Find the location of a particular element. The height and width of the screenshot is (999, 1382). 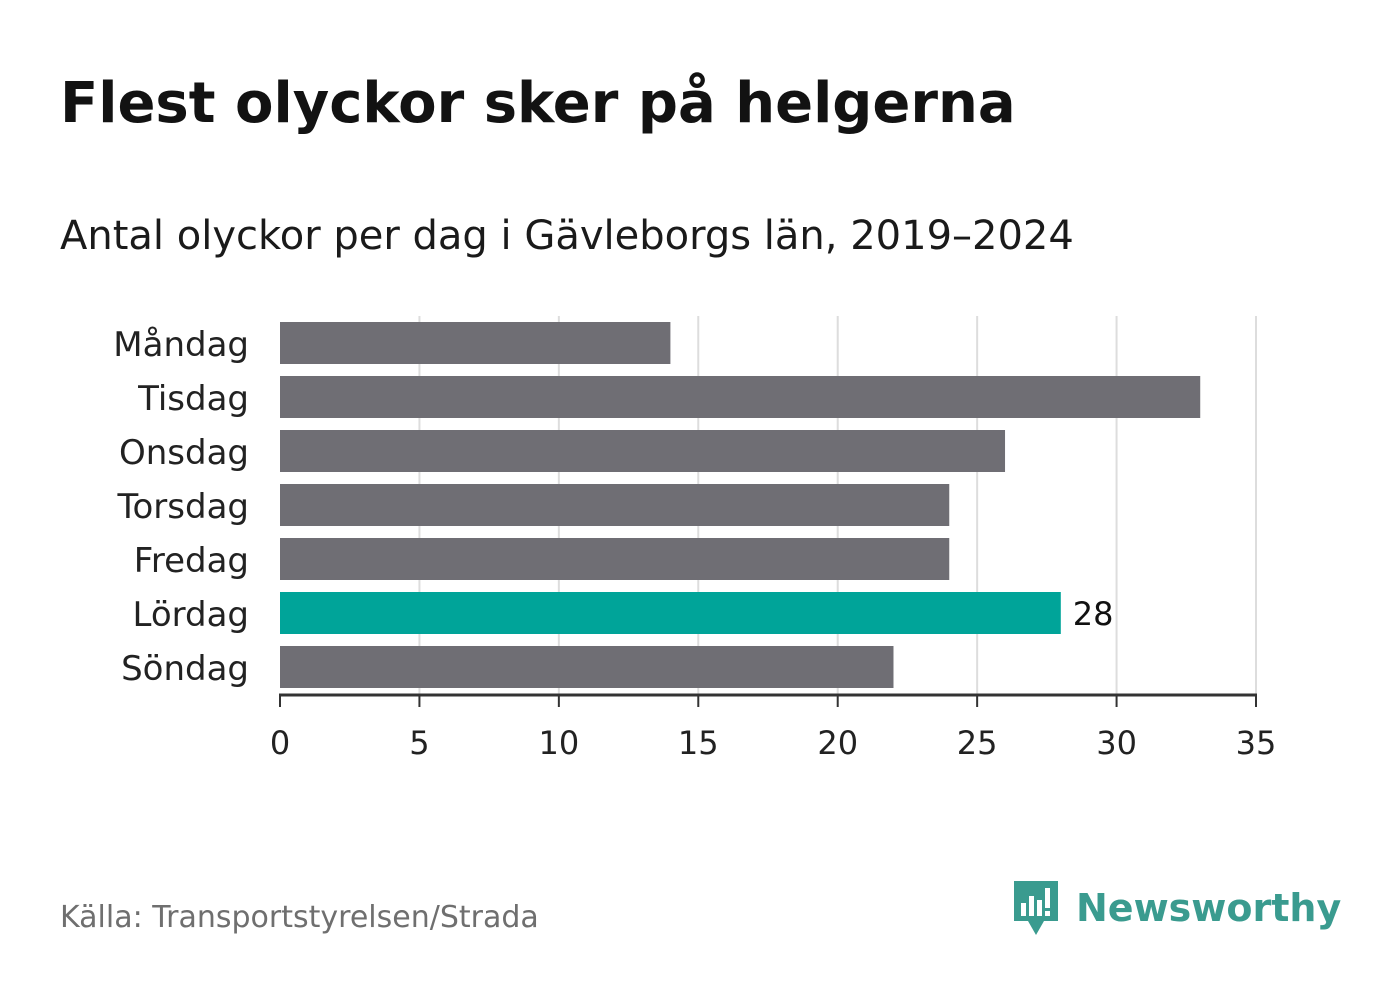

x-axis: 0 5 10 15 20 25 30 35 is located at coordinates (773, 727).